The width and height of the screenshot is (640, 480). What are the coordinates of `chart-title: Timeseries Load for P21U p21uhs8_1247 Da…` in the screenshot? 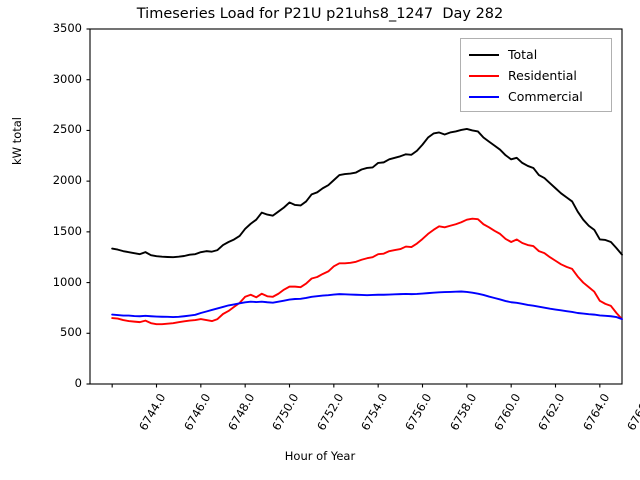 It's located at (320, 14).